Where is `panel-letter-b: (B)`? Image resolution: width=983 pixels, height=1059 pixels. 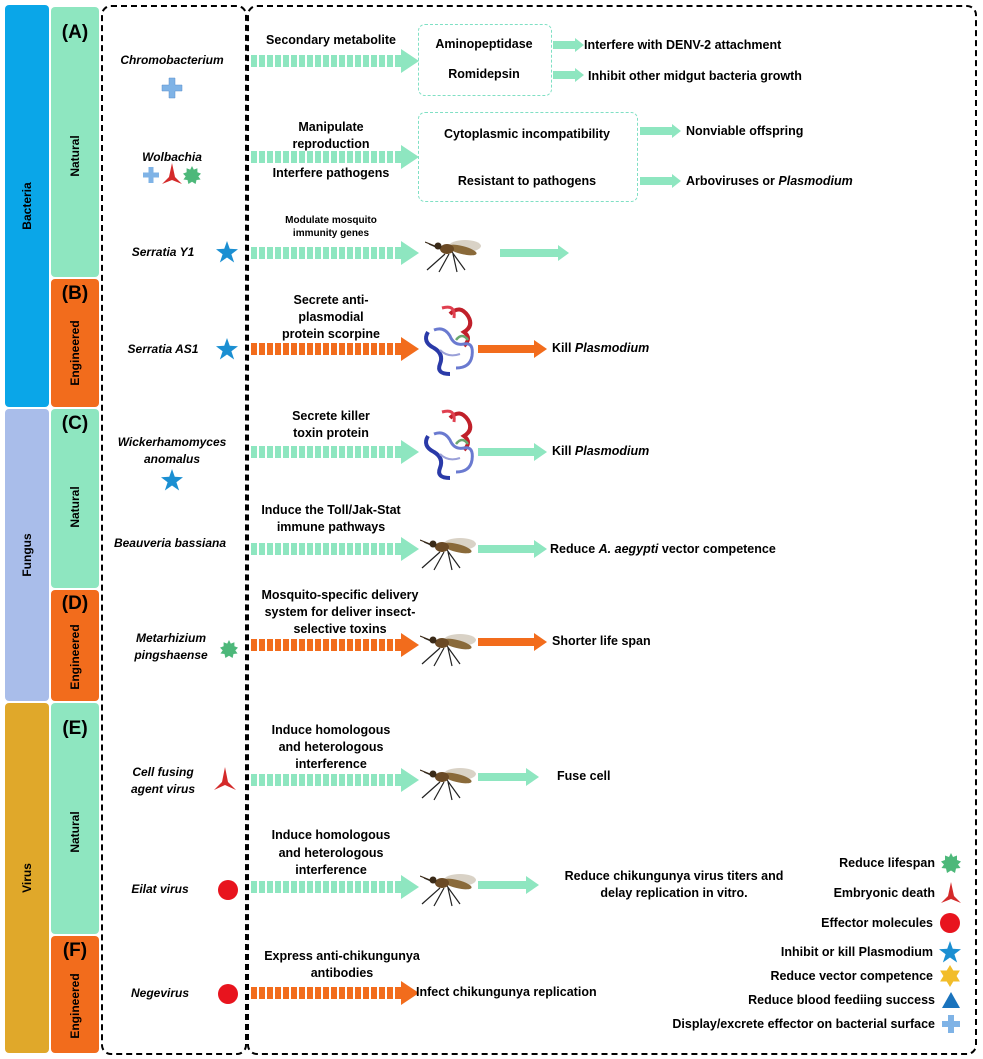
panel-letter-b: (B) is located at coordinates (75, 293).